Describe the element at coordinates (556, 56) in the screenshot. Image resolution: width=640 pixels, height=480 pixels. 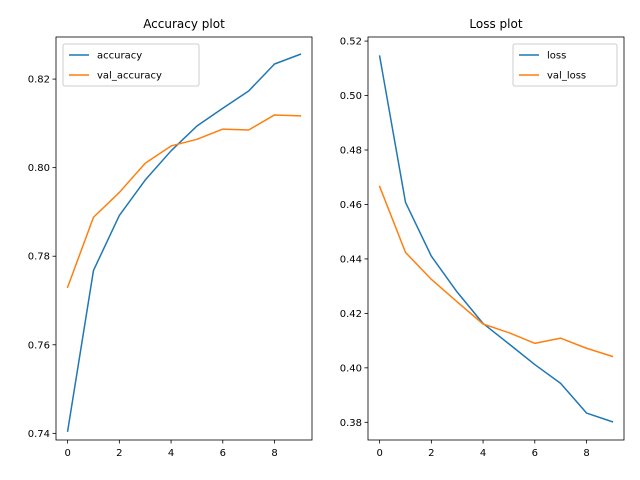
I see `legend-label-loss: loss` at that location.